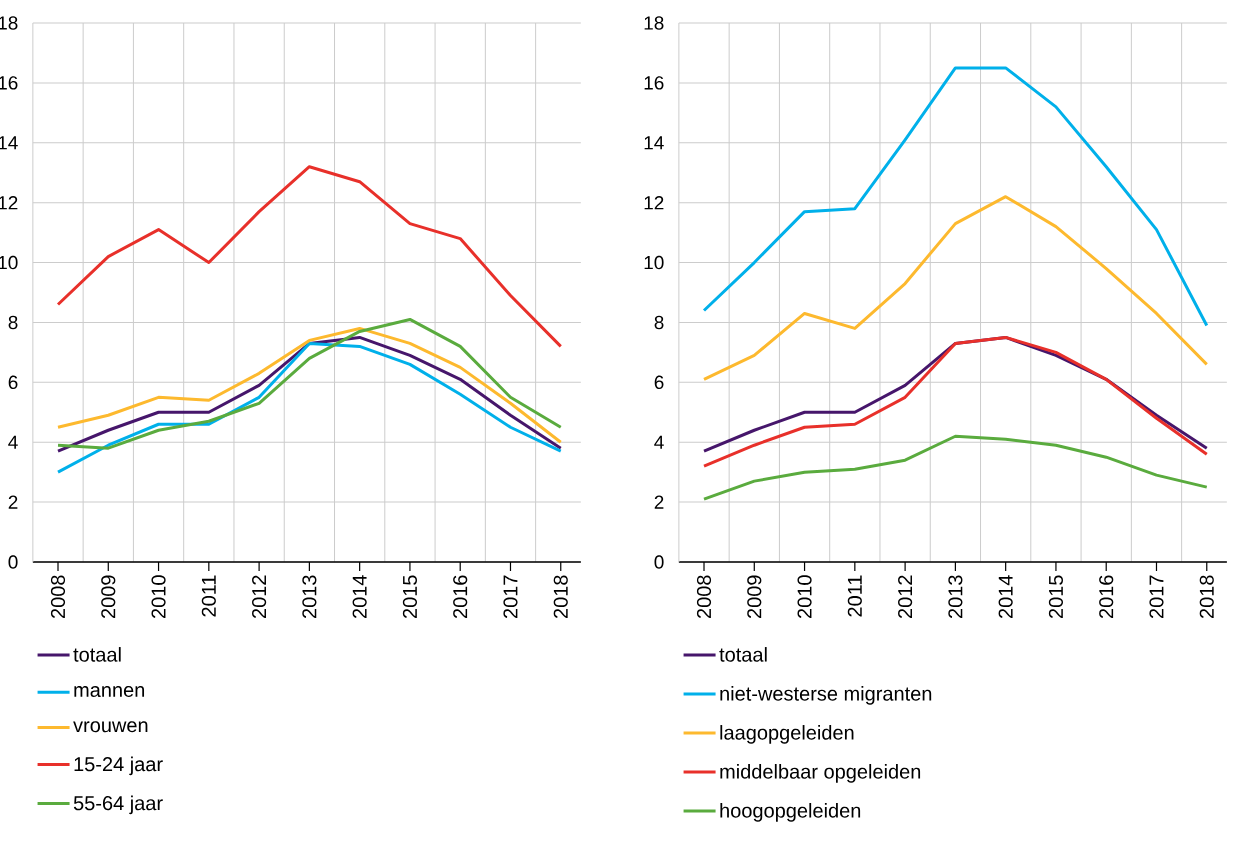 The width and height of the screenshot is (1258, 857). I want to click on y-tick-label: 16, so click(654, 83).